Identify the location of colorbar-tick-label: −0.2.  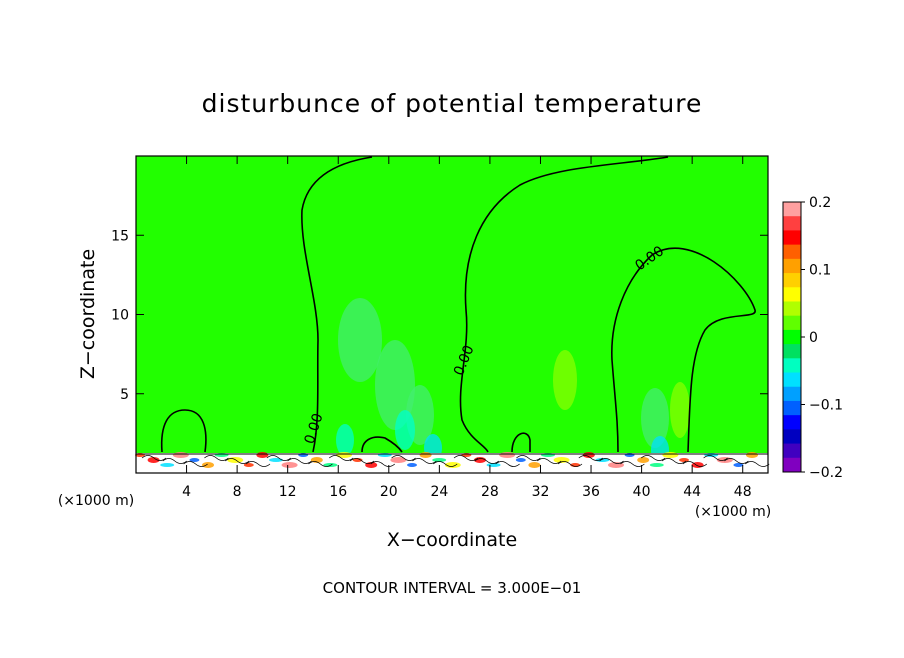
(826, 473).